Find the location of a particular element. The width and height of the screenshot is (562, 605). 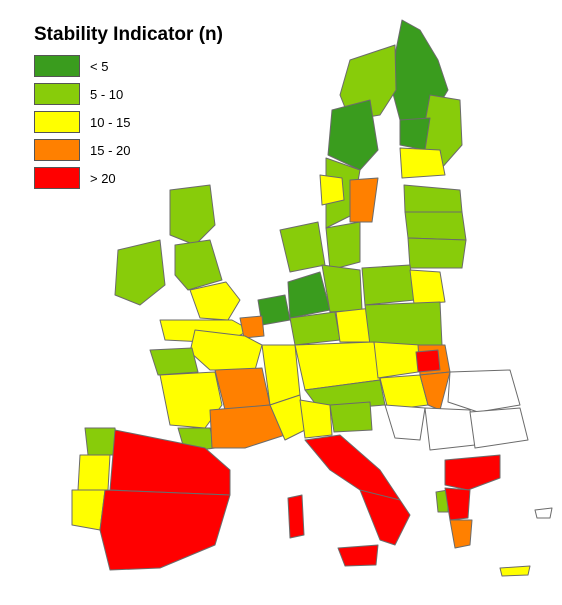

legend-label: 10 - 15 is located at coordinates (110, 122).